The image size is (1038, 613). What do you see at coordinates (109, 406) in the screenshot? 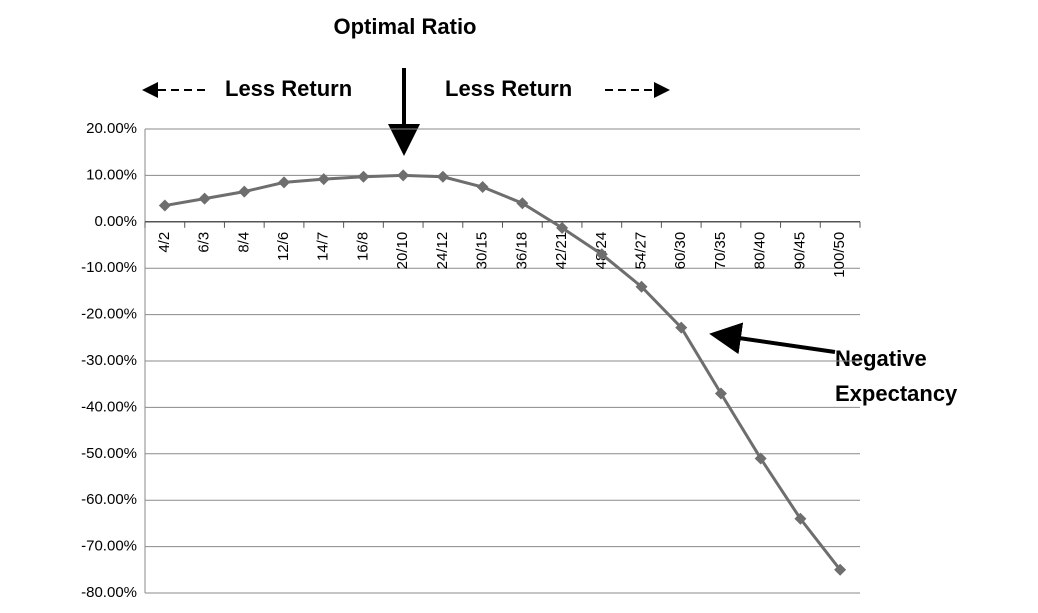
I see `y-tick-label: -40.00%` at bounding box center [109, 406].